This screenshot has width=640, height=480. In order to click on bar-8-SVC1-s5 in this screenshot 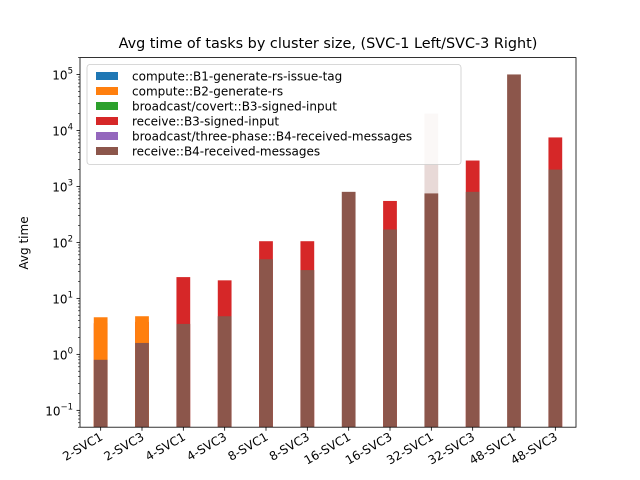, I will do `click(266, 343)`.